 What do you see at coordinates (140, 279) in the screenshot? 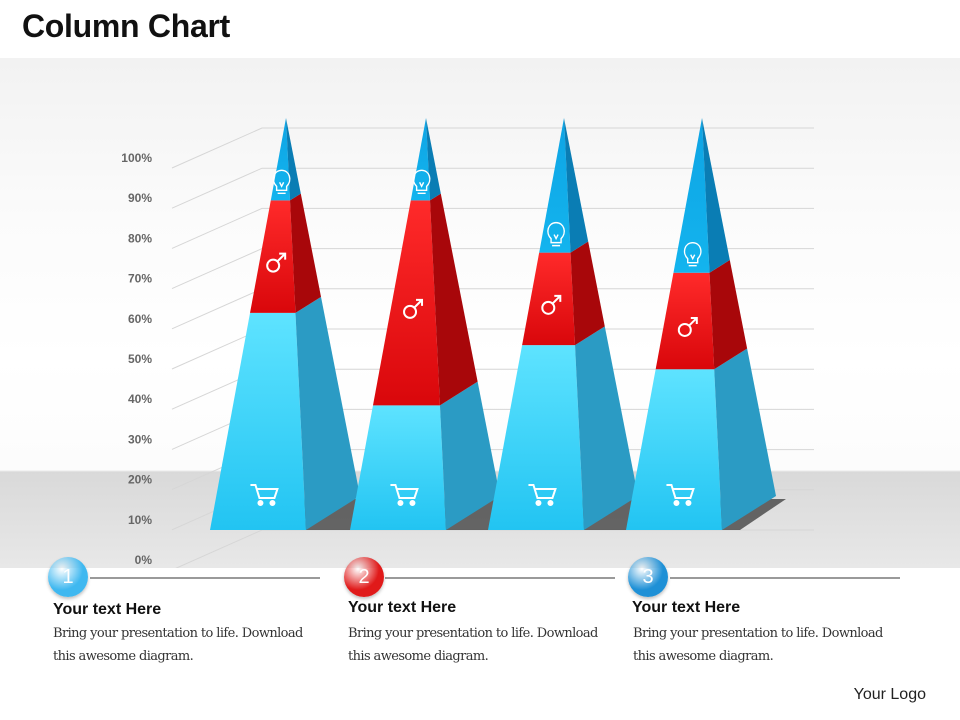
I see `y-tick-label: 70%` at bounding box center [140, 279].